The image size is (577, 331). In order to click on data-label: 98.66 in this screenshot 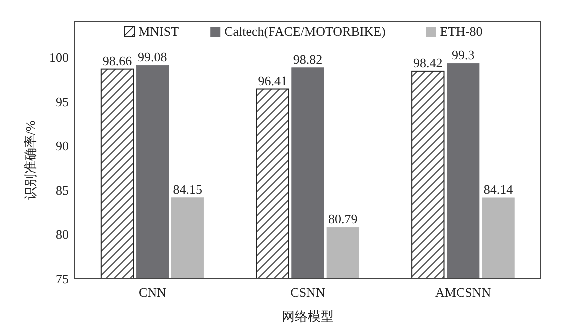, I will do `click(117, 60)`.